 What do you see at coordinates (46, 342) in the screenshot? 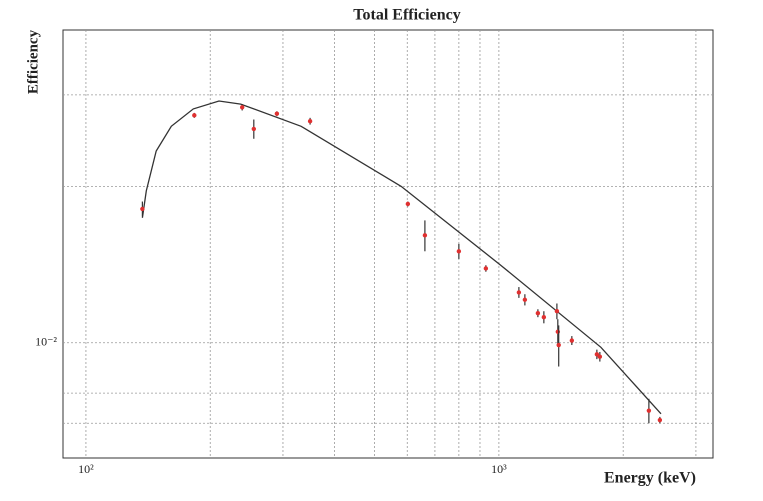
I see `y-tick-label: 10⁻²` at bounding box center [46, 342].